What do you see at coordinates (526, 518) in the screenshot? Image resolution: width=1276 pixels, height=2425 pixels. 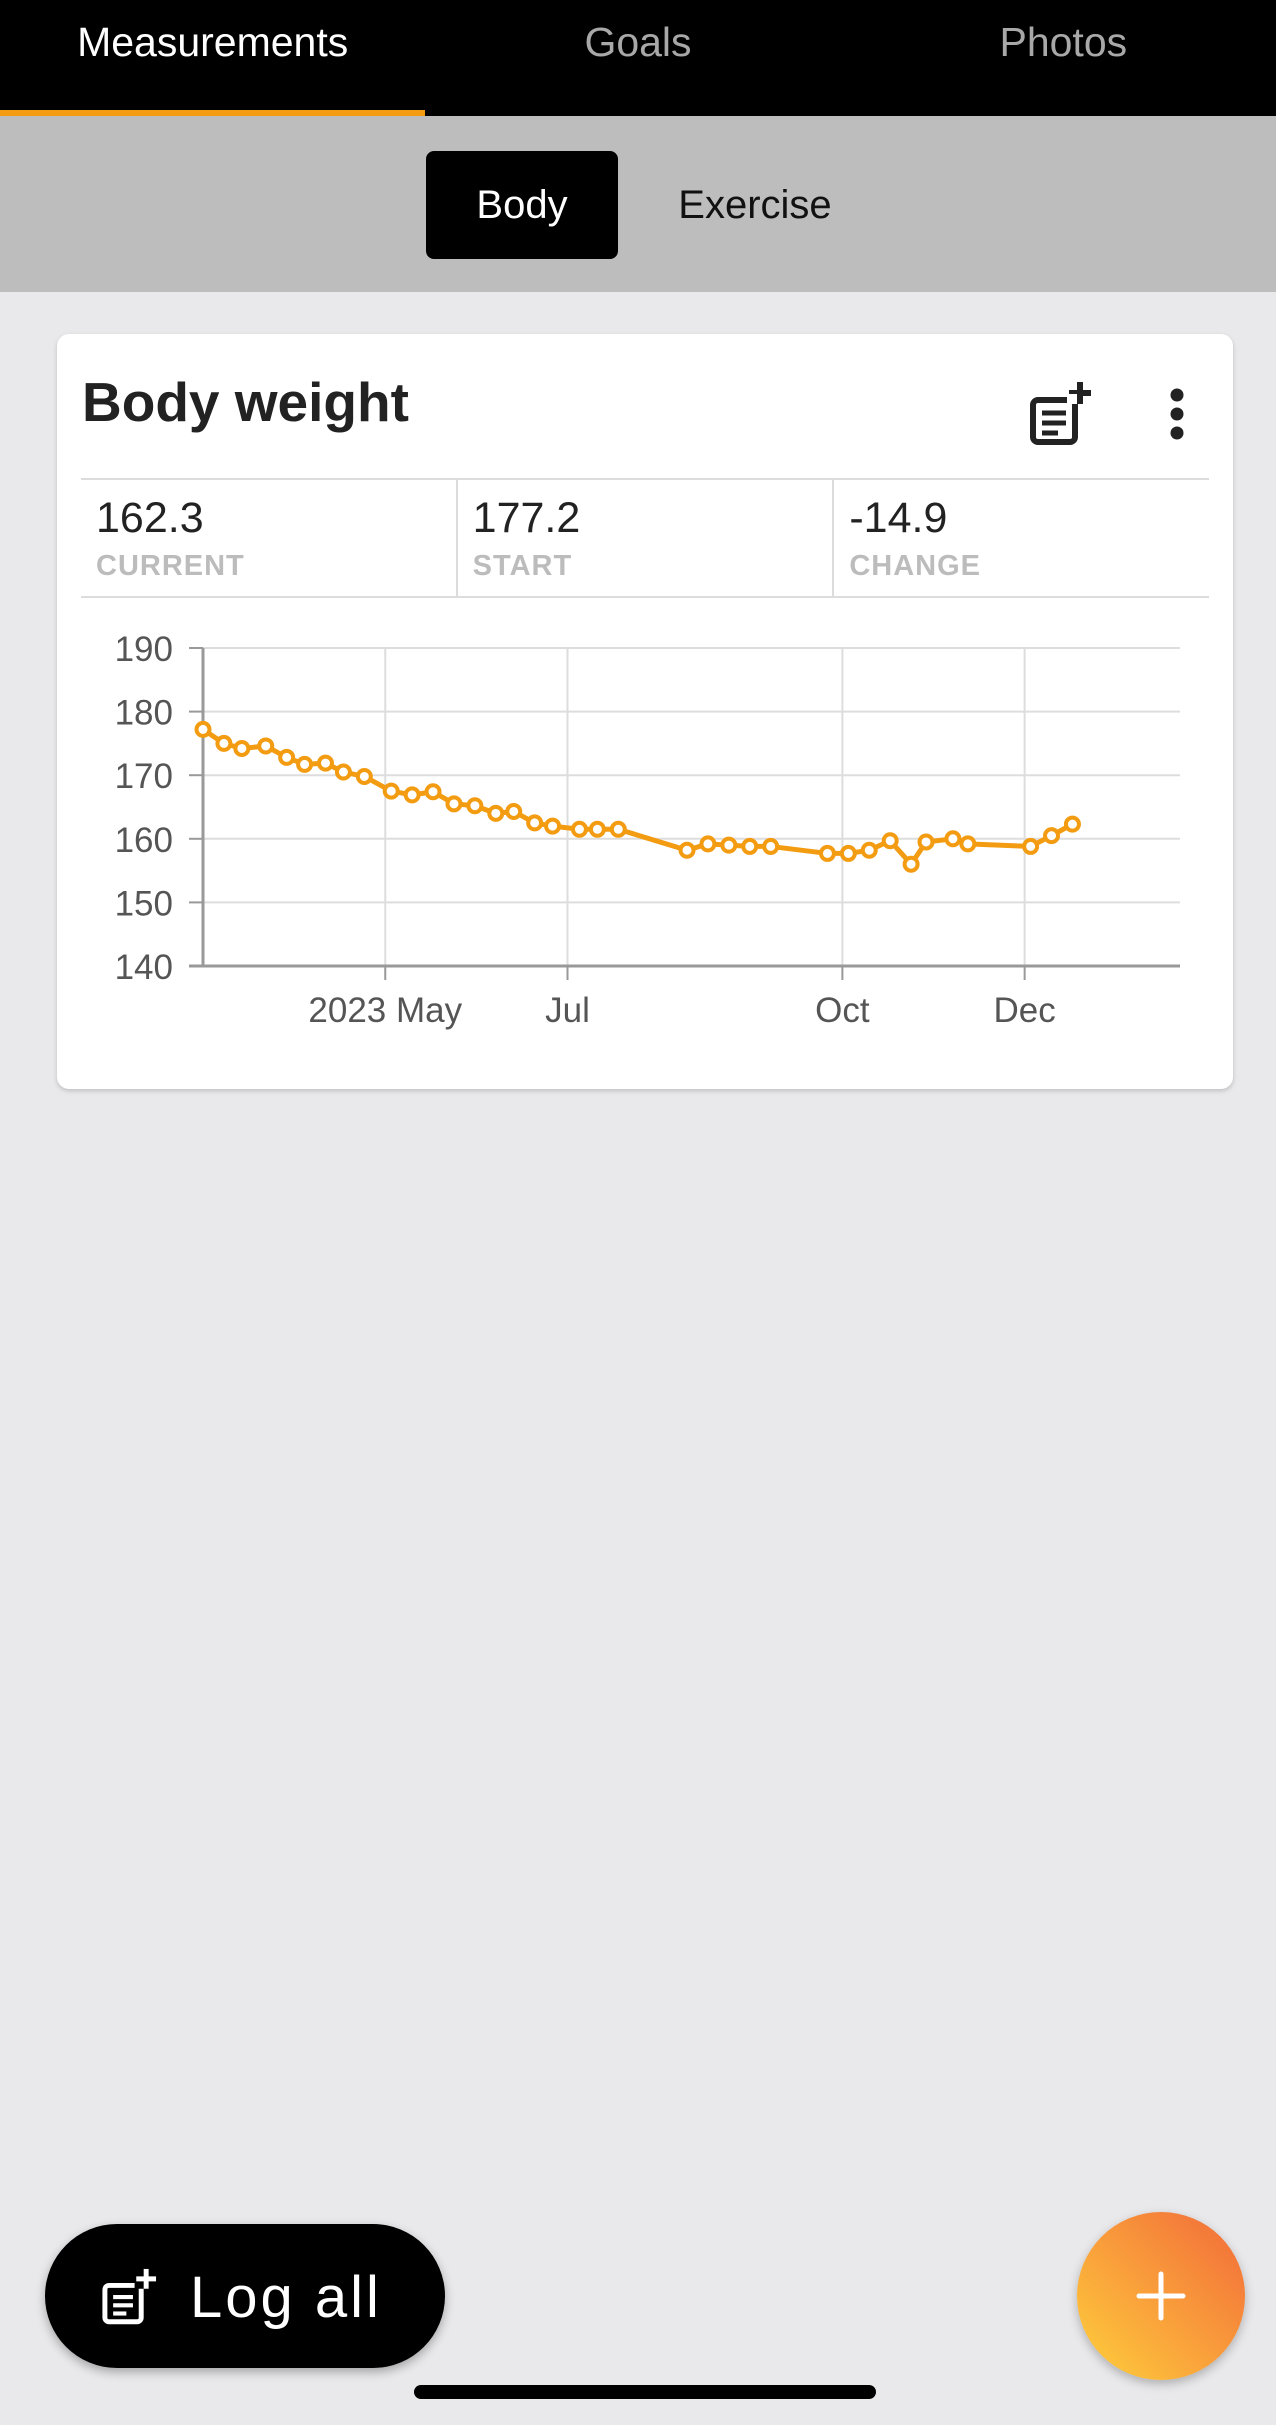 I see `stat-value: 177.2` at bounding box center [526, 518].